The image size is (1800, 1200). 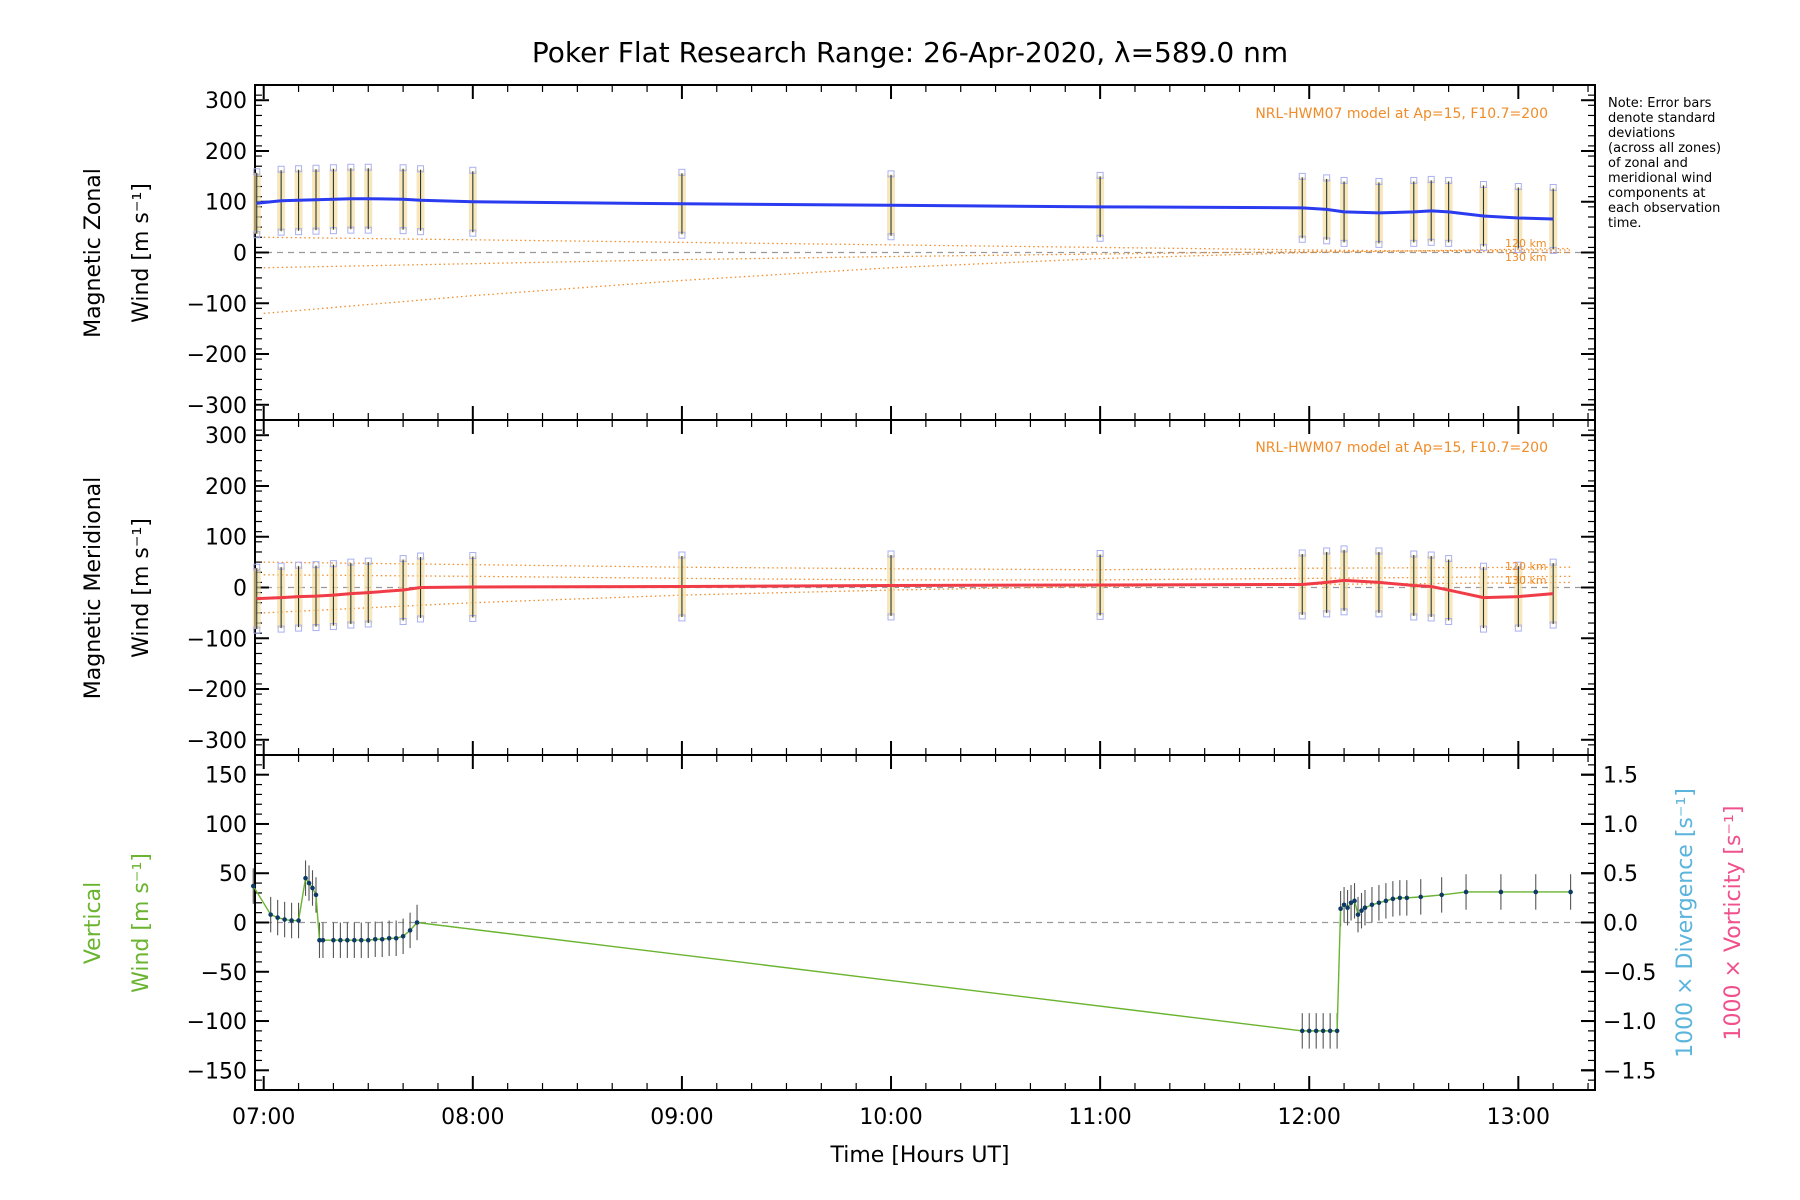 What do you see at coordinates (920, 1155) in the screenshot?
I see `x-axis-title: Time [Hours UT]` at bounding box center [920, 1155].